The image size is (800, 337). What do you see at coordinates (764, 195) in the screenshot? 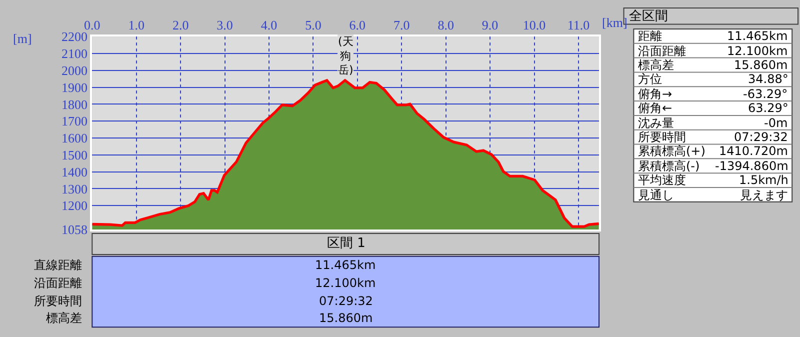
I see `text: 見えます` at bounding box center [764, 195].